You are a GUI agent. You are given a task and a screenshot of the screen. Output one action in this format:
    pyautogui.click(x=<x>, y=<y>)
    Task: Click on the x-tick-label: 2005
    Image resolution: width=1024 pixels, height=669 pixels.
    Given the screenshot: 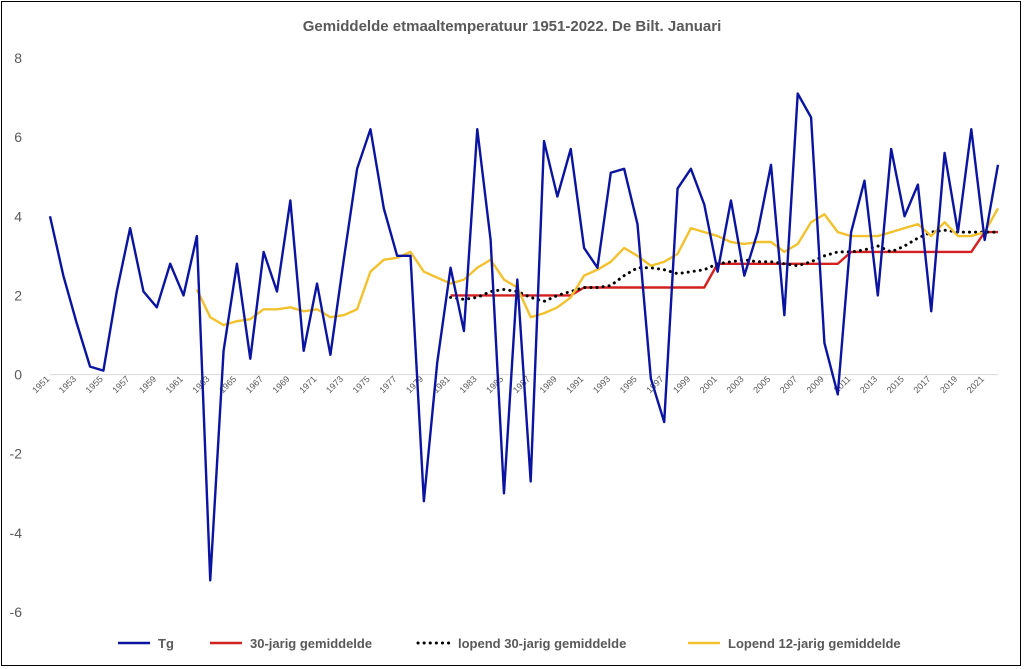 What is the action you would take?
    pyautogui.click(x=761, y=384)
    